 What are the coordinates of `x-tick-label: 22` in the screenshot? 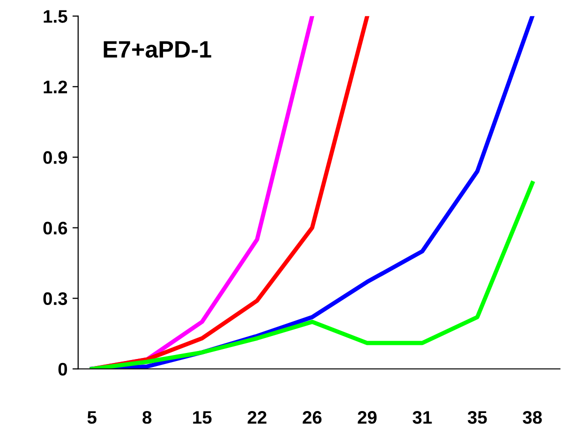 It's located at (257, 417).